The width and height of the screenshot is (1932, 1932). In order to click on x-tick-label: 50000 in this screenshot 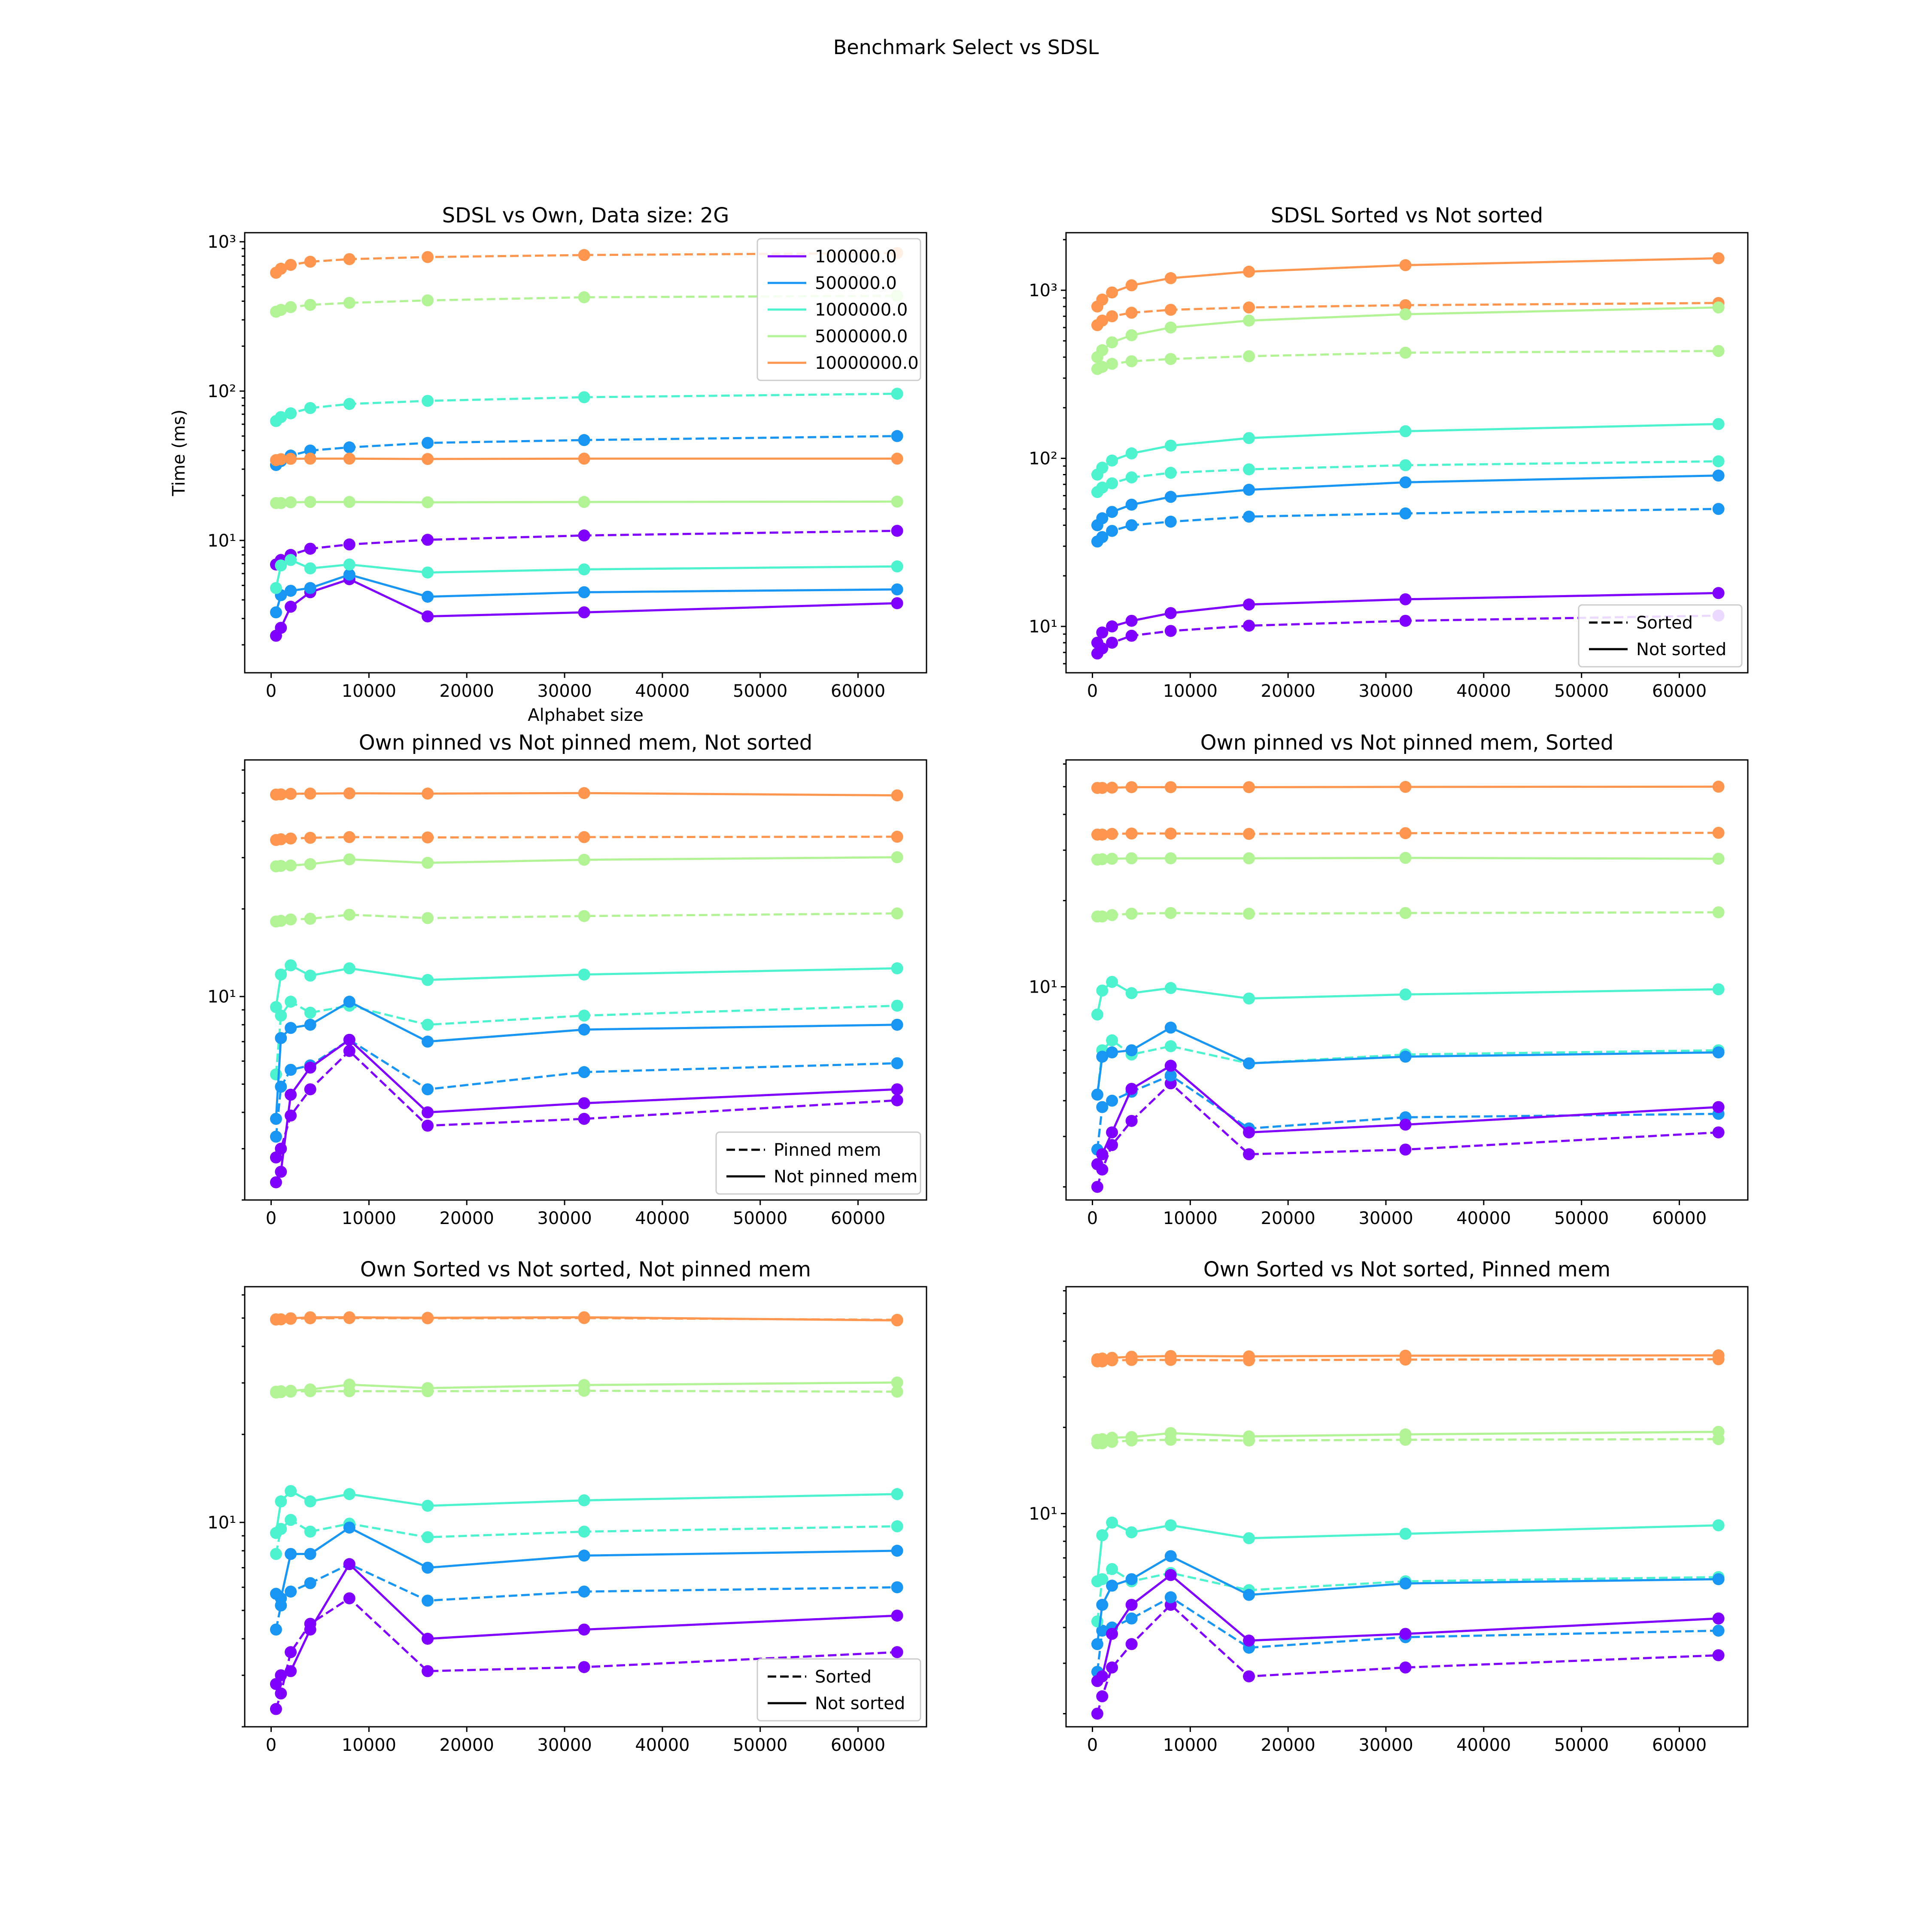, I will do `click(760, 1745)`.